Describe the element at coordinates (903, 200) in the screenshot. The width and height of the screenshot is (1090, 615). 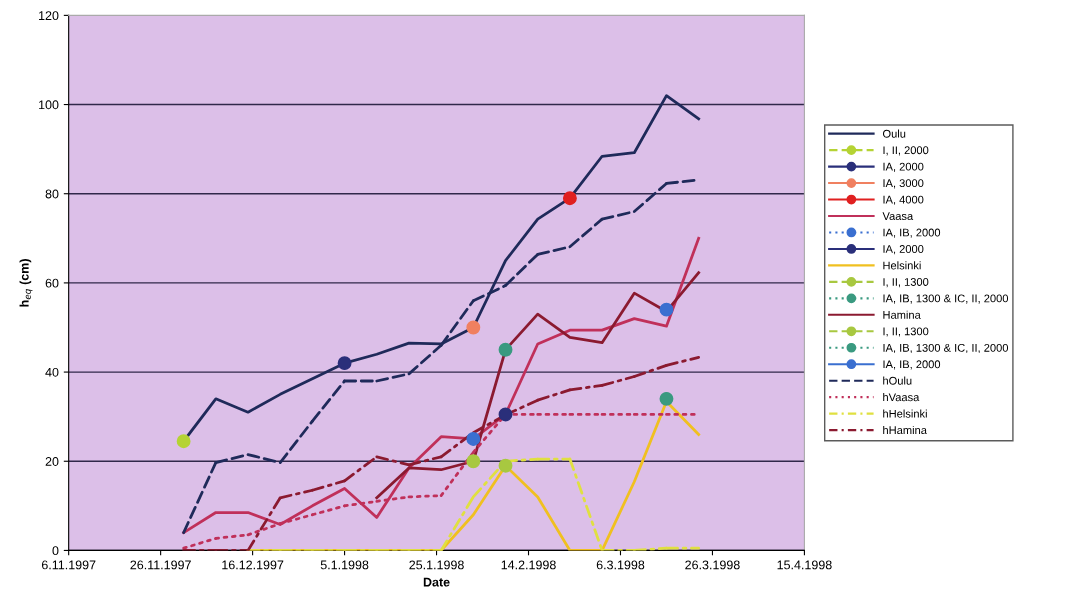
I see `legend-label: IA, 4000` at that location.